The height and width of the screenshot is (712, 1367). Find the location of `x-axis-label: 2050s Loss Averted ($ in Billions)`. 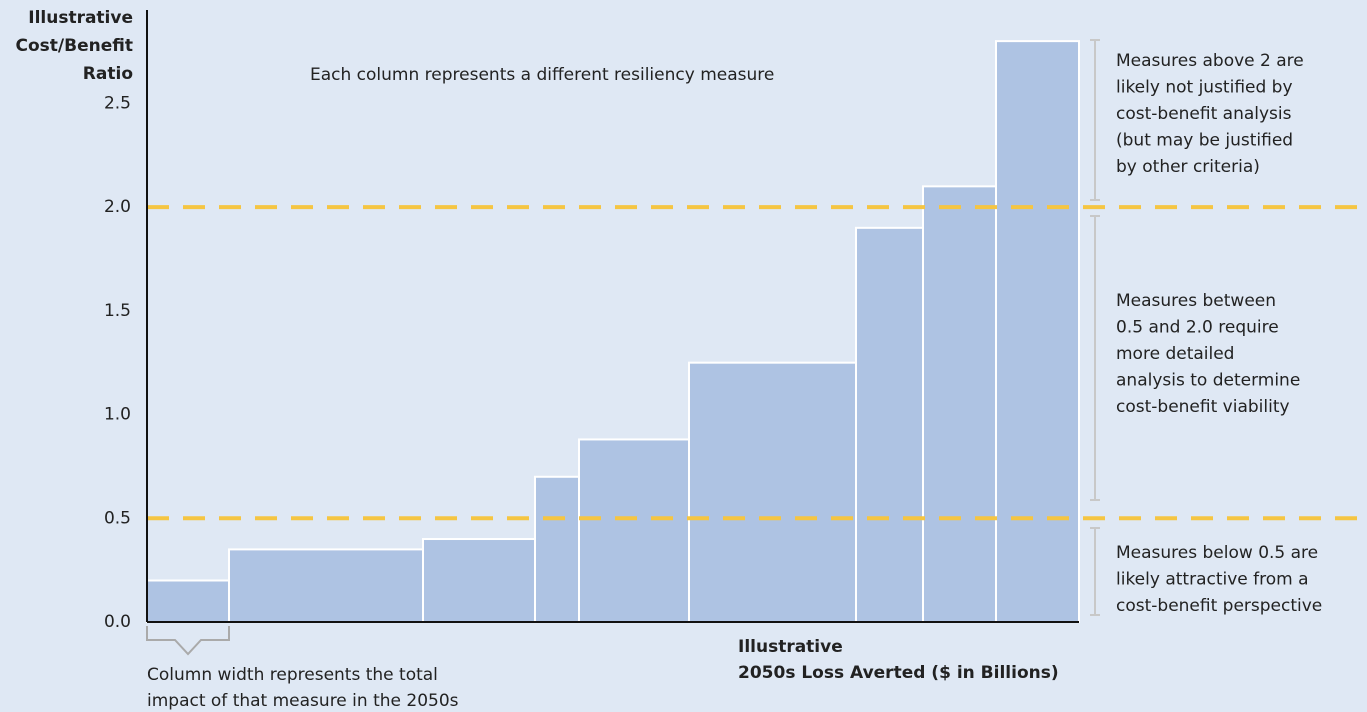

x-axis-label: 2050s Loss Averted ($ in Billions) is located at coordinates (898, 673).